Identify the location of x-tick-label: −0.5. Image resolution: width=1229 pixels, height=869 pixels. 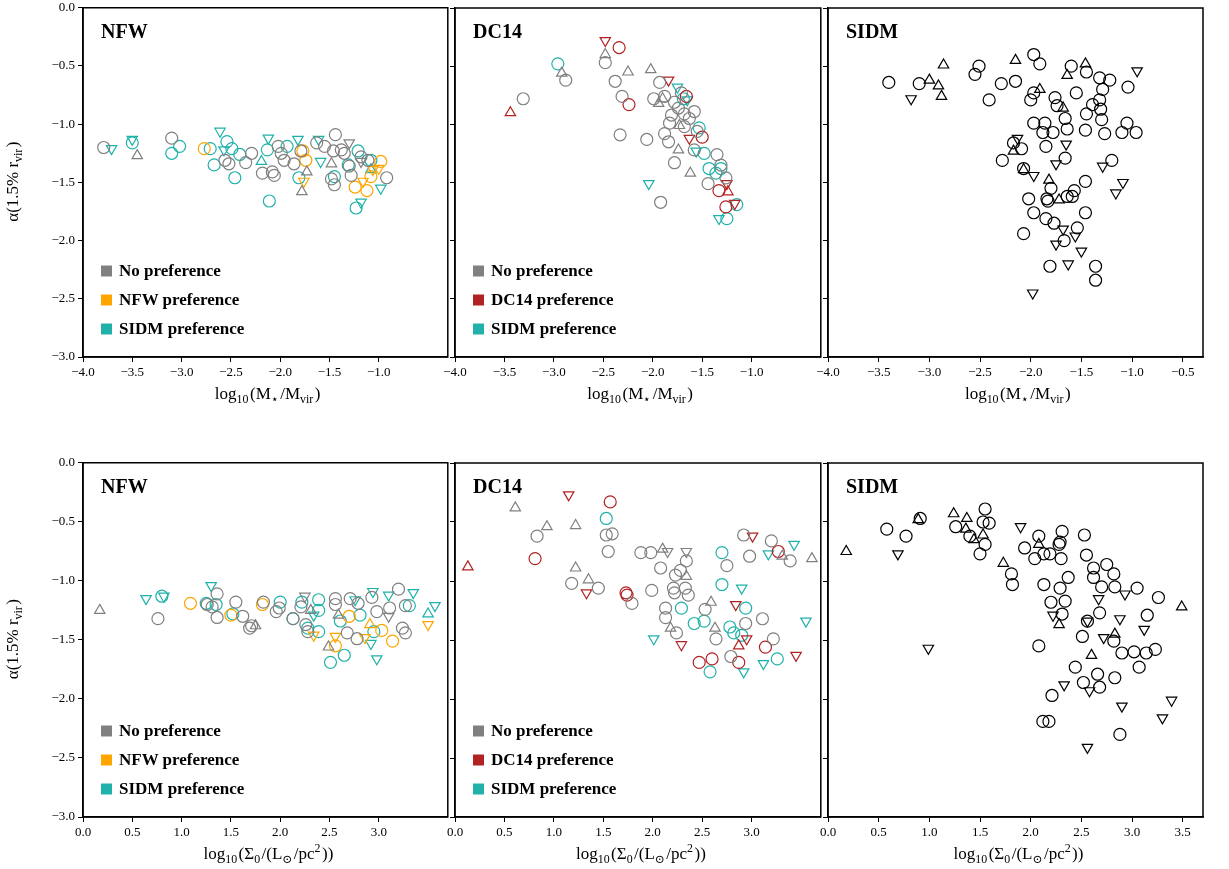
(1182, 372).